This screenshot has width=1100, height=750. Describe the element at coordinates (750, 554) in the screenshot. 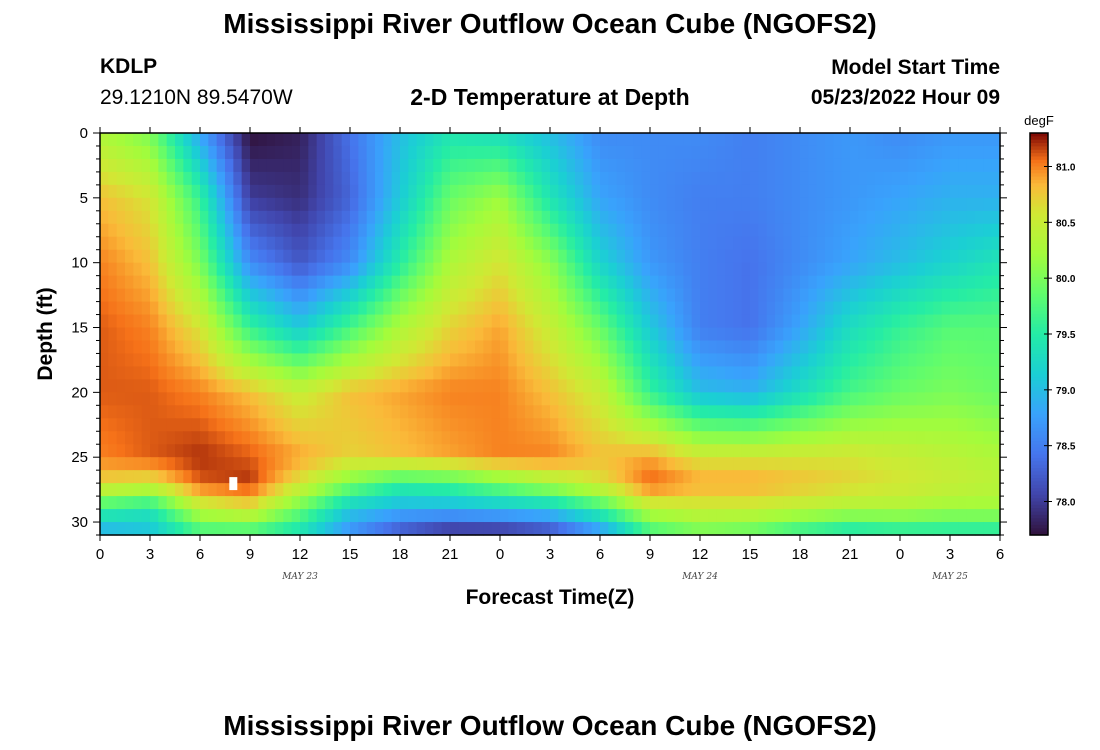

I see `x-tick-label: 15` at that location.